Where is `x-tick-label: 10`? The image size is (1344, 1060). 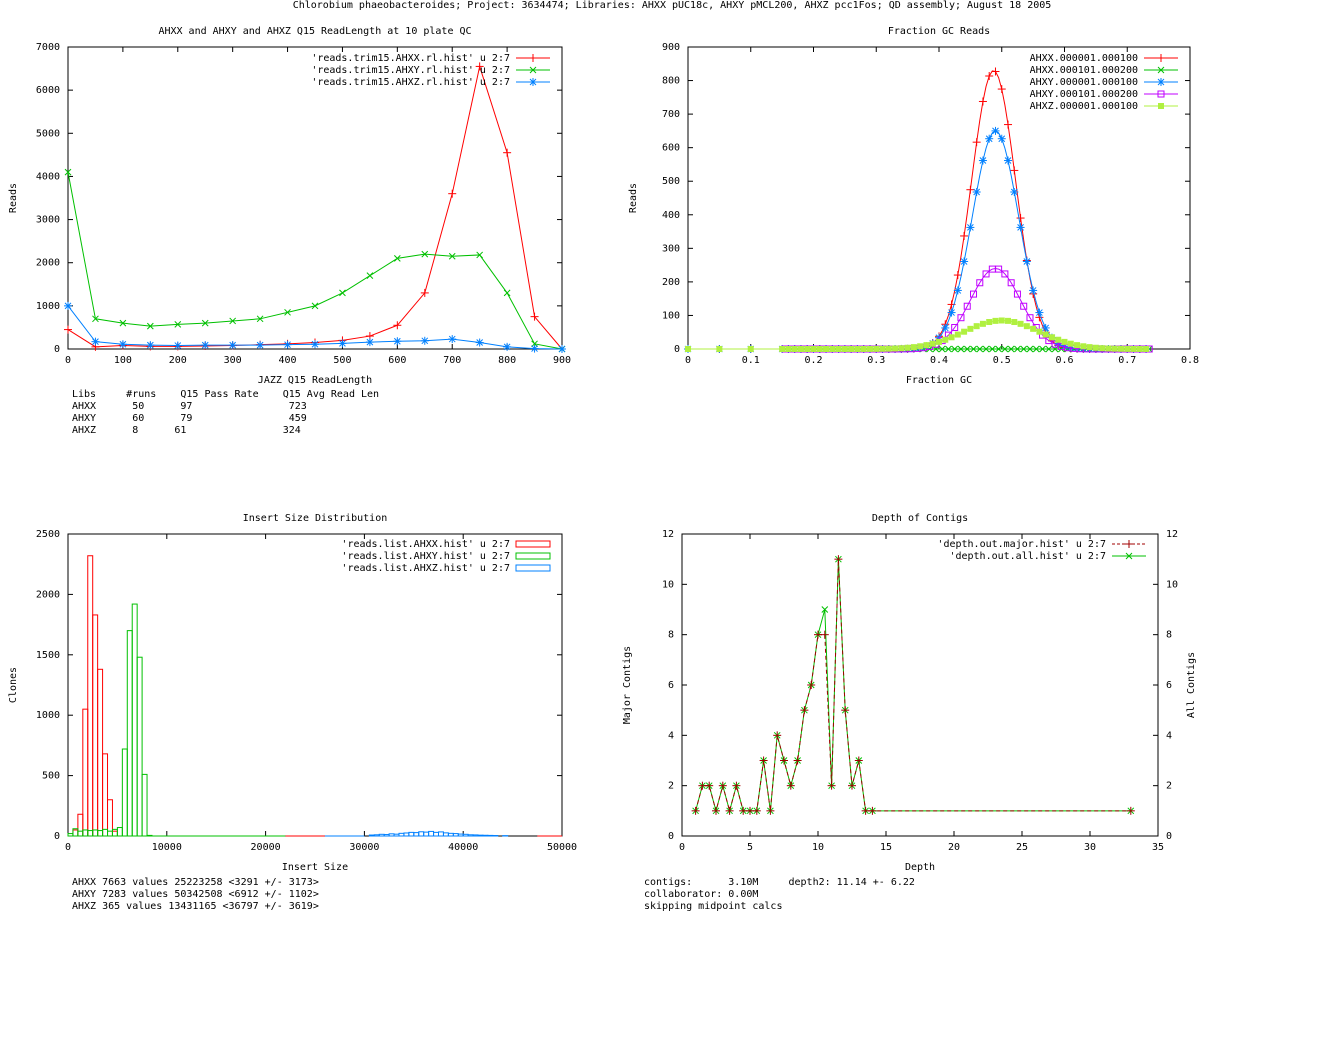
x-tick-label: 10 is located at coordinates (818, 847).